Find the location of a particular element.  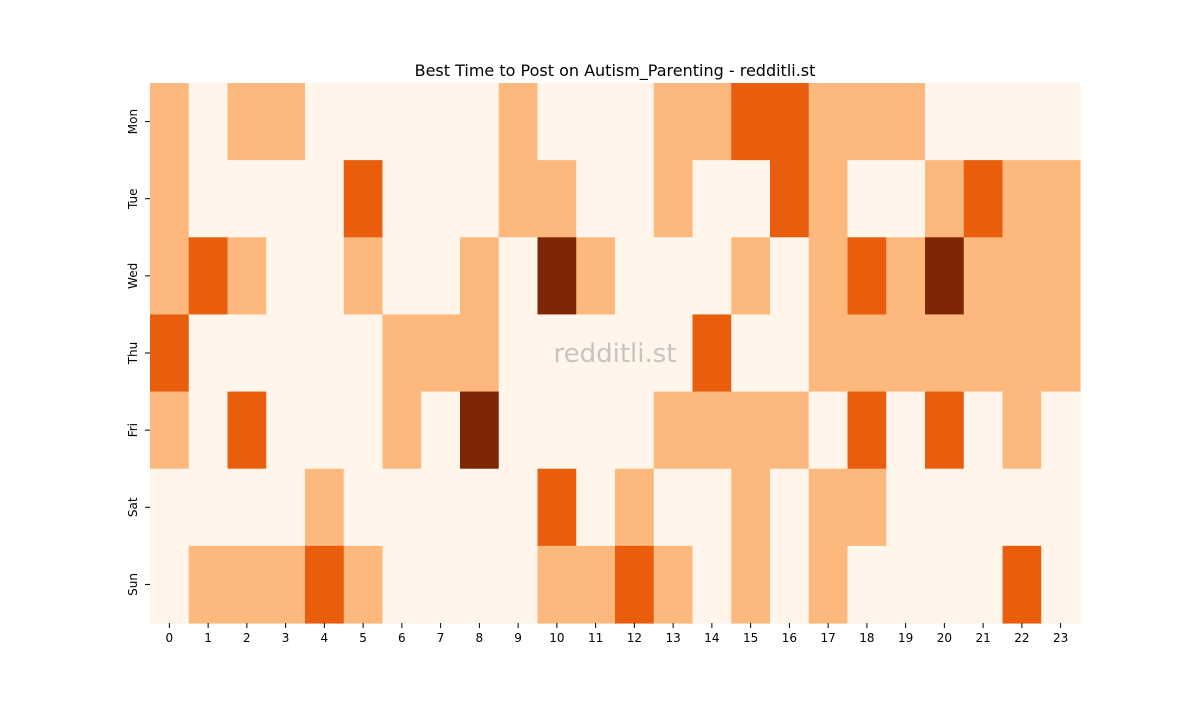

x-tick-label: 1 is located at coordinates (208, 638).